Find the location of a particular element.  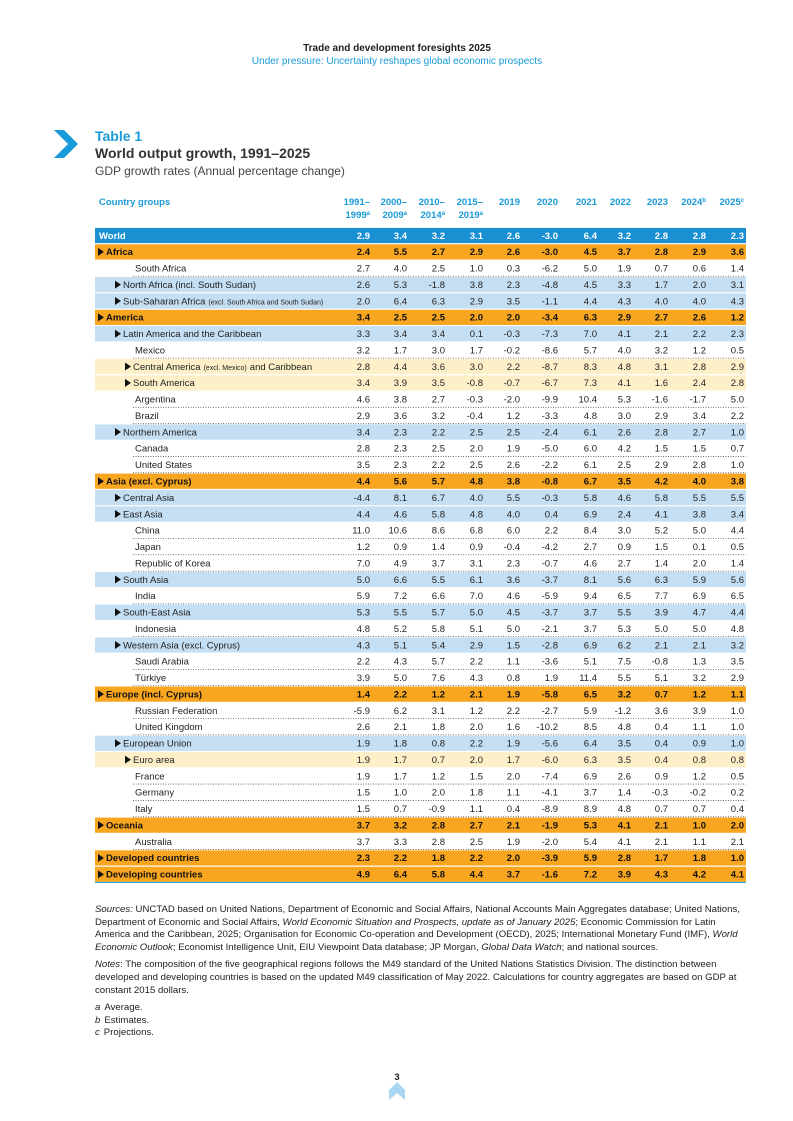

cell-value: -2.2 is located at coordinates (550, 465).